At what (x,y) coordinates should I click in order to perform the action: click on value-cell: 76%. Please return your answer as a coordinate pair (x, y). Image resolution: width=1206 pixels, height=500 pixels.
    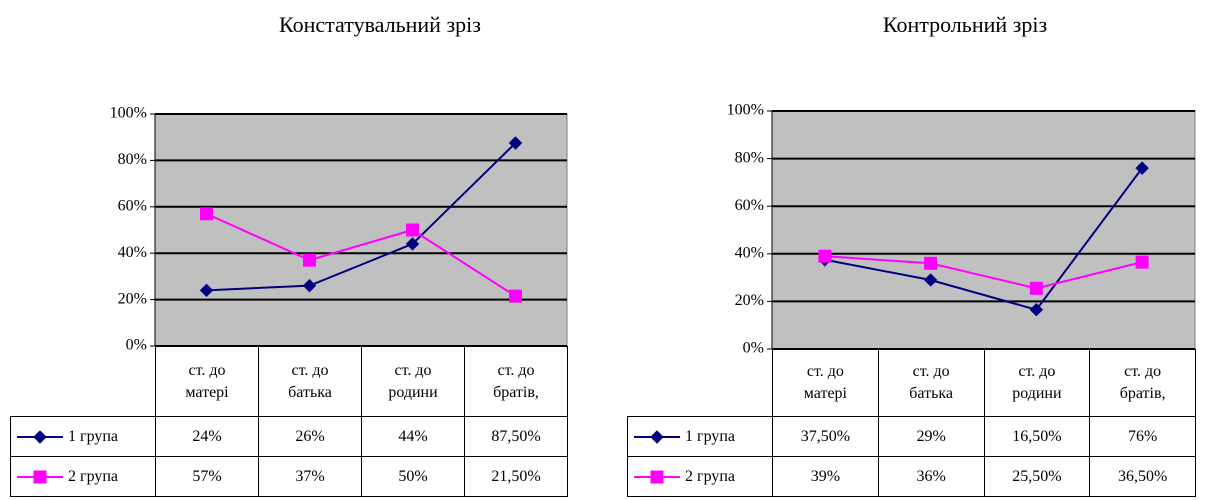
    Looking at the image, I should click on (1142, 436).